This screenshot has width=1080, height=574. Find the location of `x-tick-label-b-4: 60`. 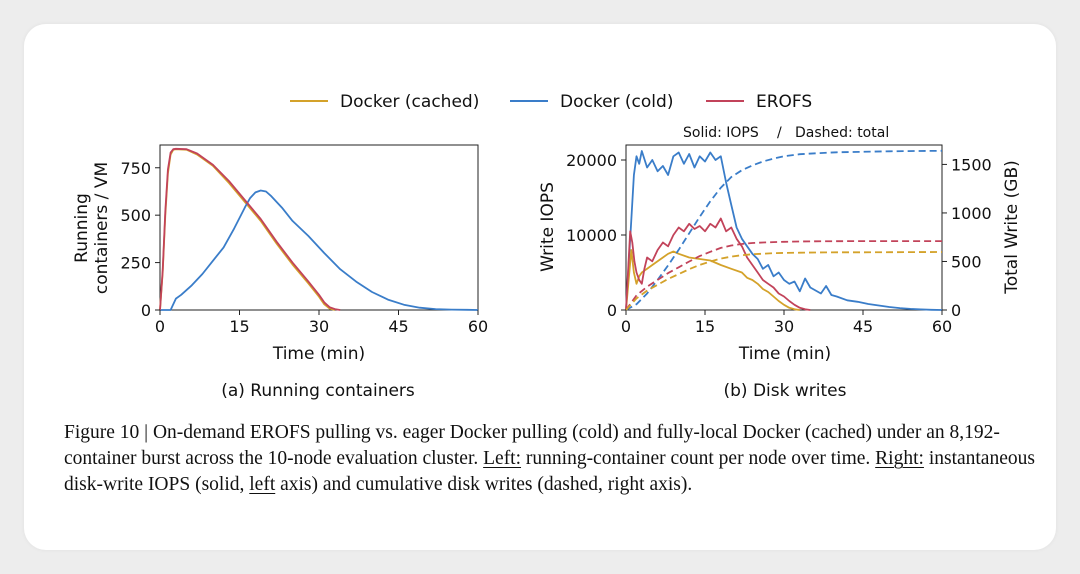

x-tick-label-b-4: 60 is located at coordinates (942, 326).